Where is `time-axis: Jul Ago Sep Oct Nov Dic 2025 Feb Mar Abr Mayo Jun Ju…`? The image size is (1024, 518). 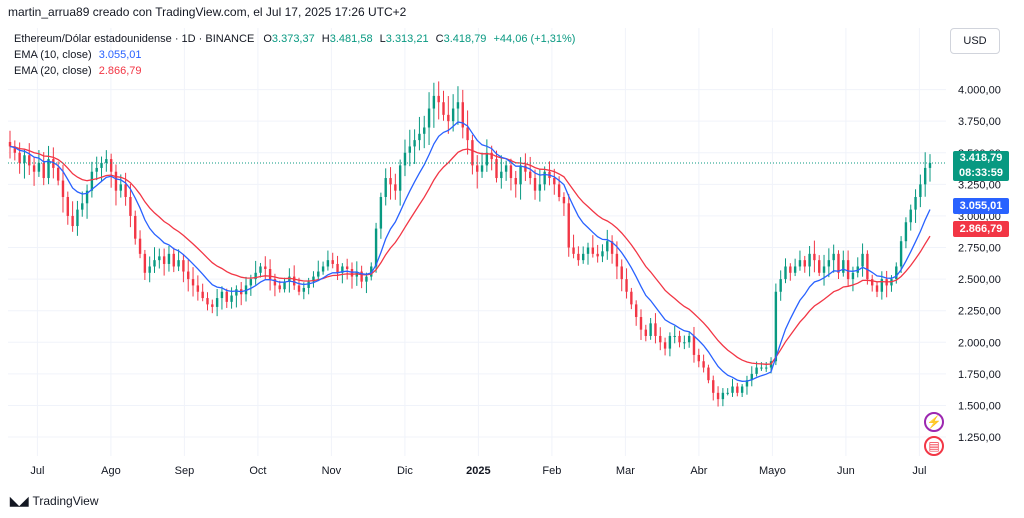
time-axis: Jul Ago Sep Oct Nov Dic 2025 Feb Mar Abr Mayo Jun Ju… is located at coordinates (478, 471).